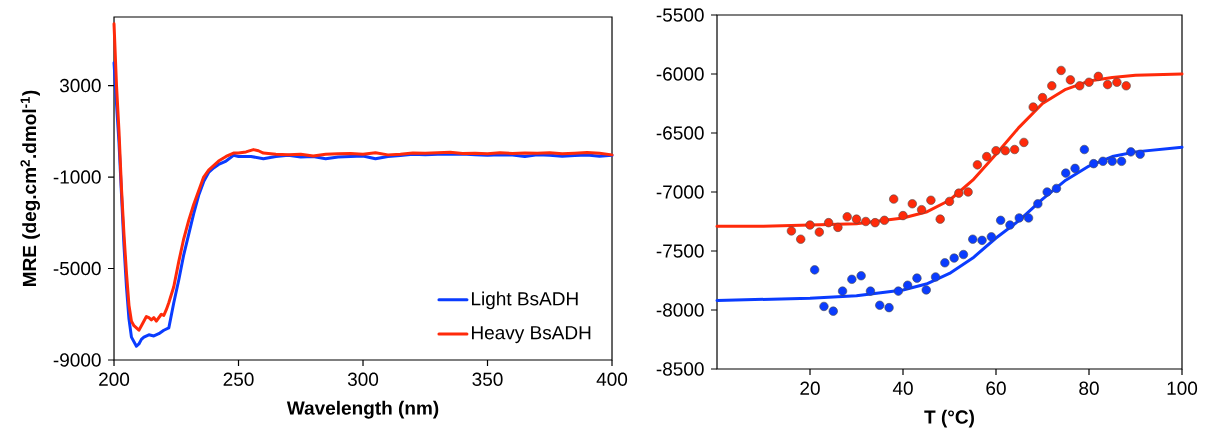 This screenshot has height=430, width=1209. Describe the element at coordinates (612, 379) in the screenshot. I see `x-tick-label: 400` at that location.